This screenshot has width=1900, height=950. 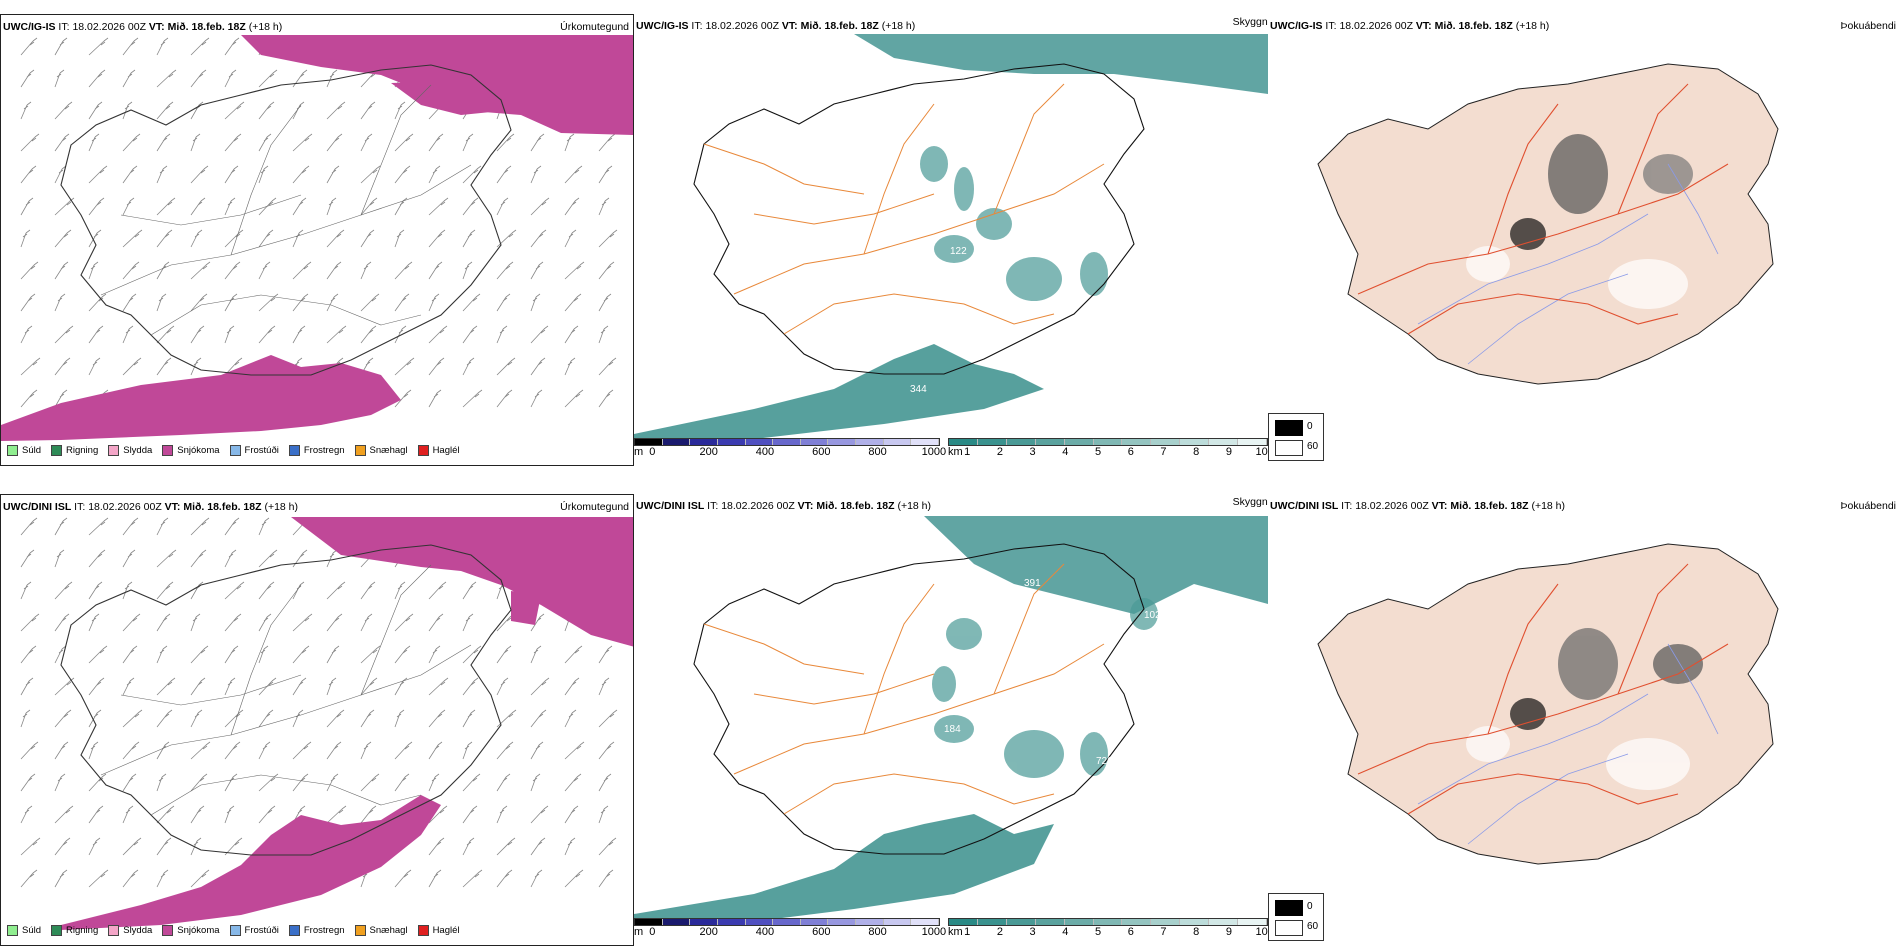 I want to click on legend-item: Súld, so click(x=24, y=930).